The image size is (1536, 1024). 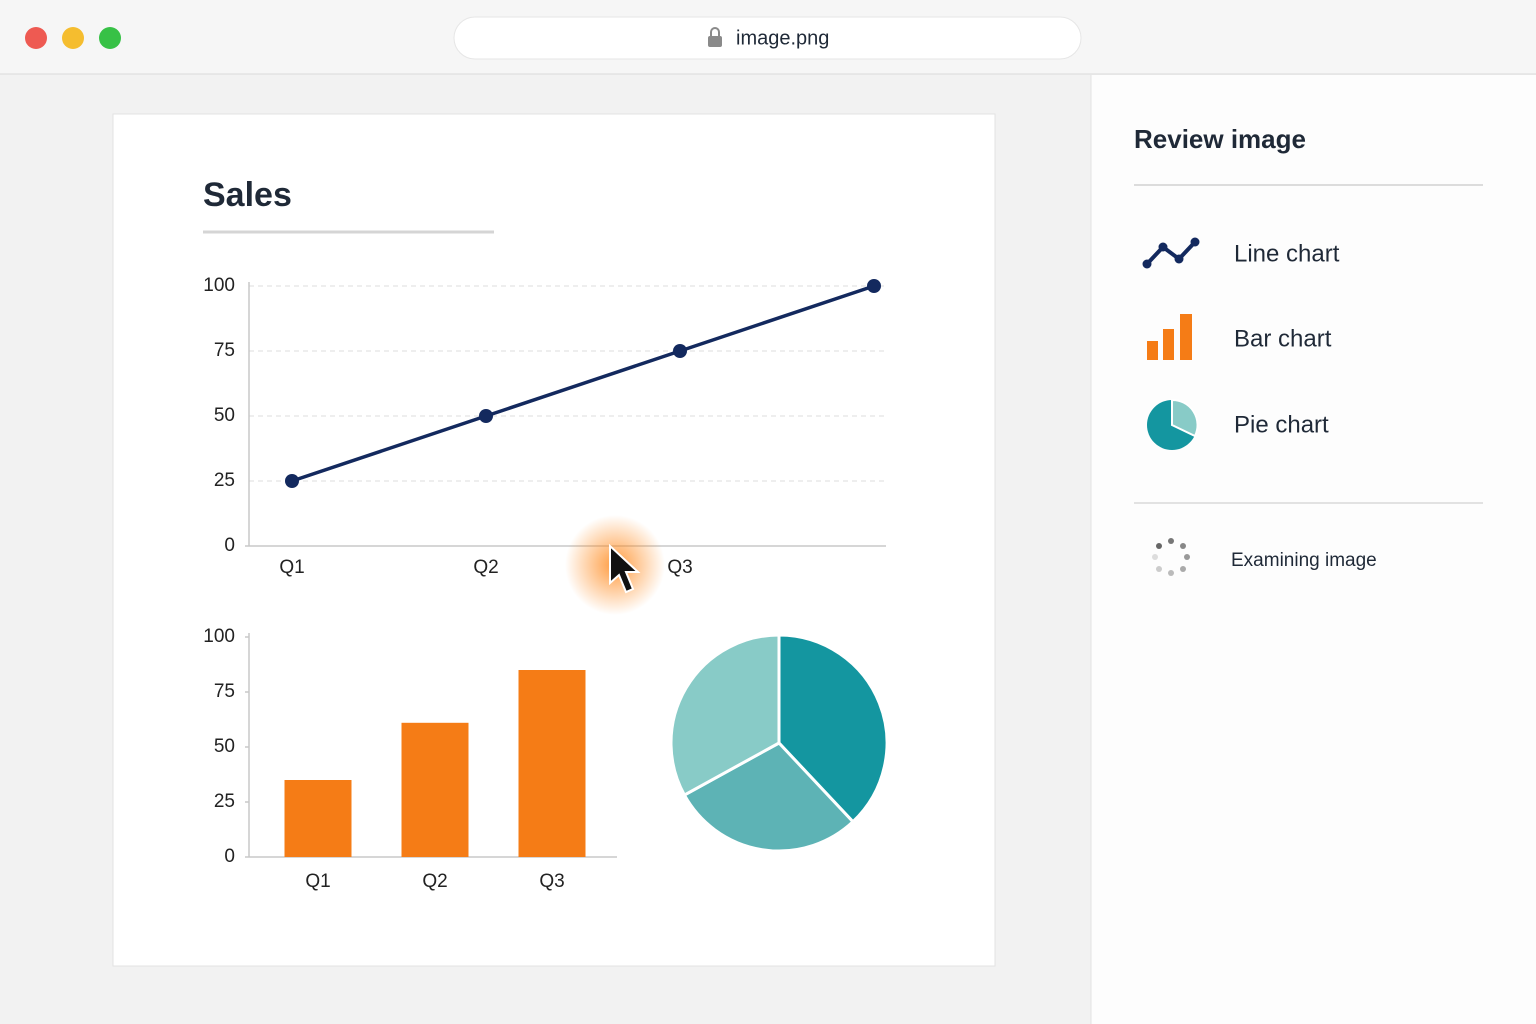 I want to click on line-series, so click(x=583, y=383).